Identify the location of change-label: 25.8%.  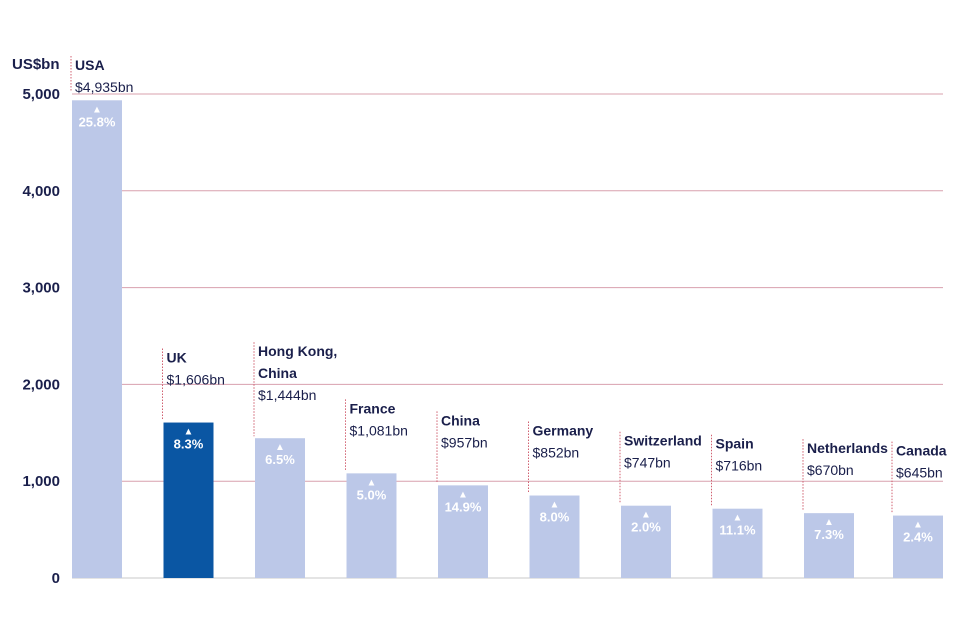
(97, 121).